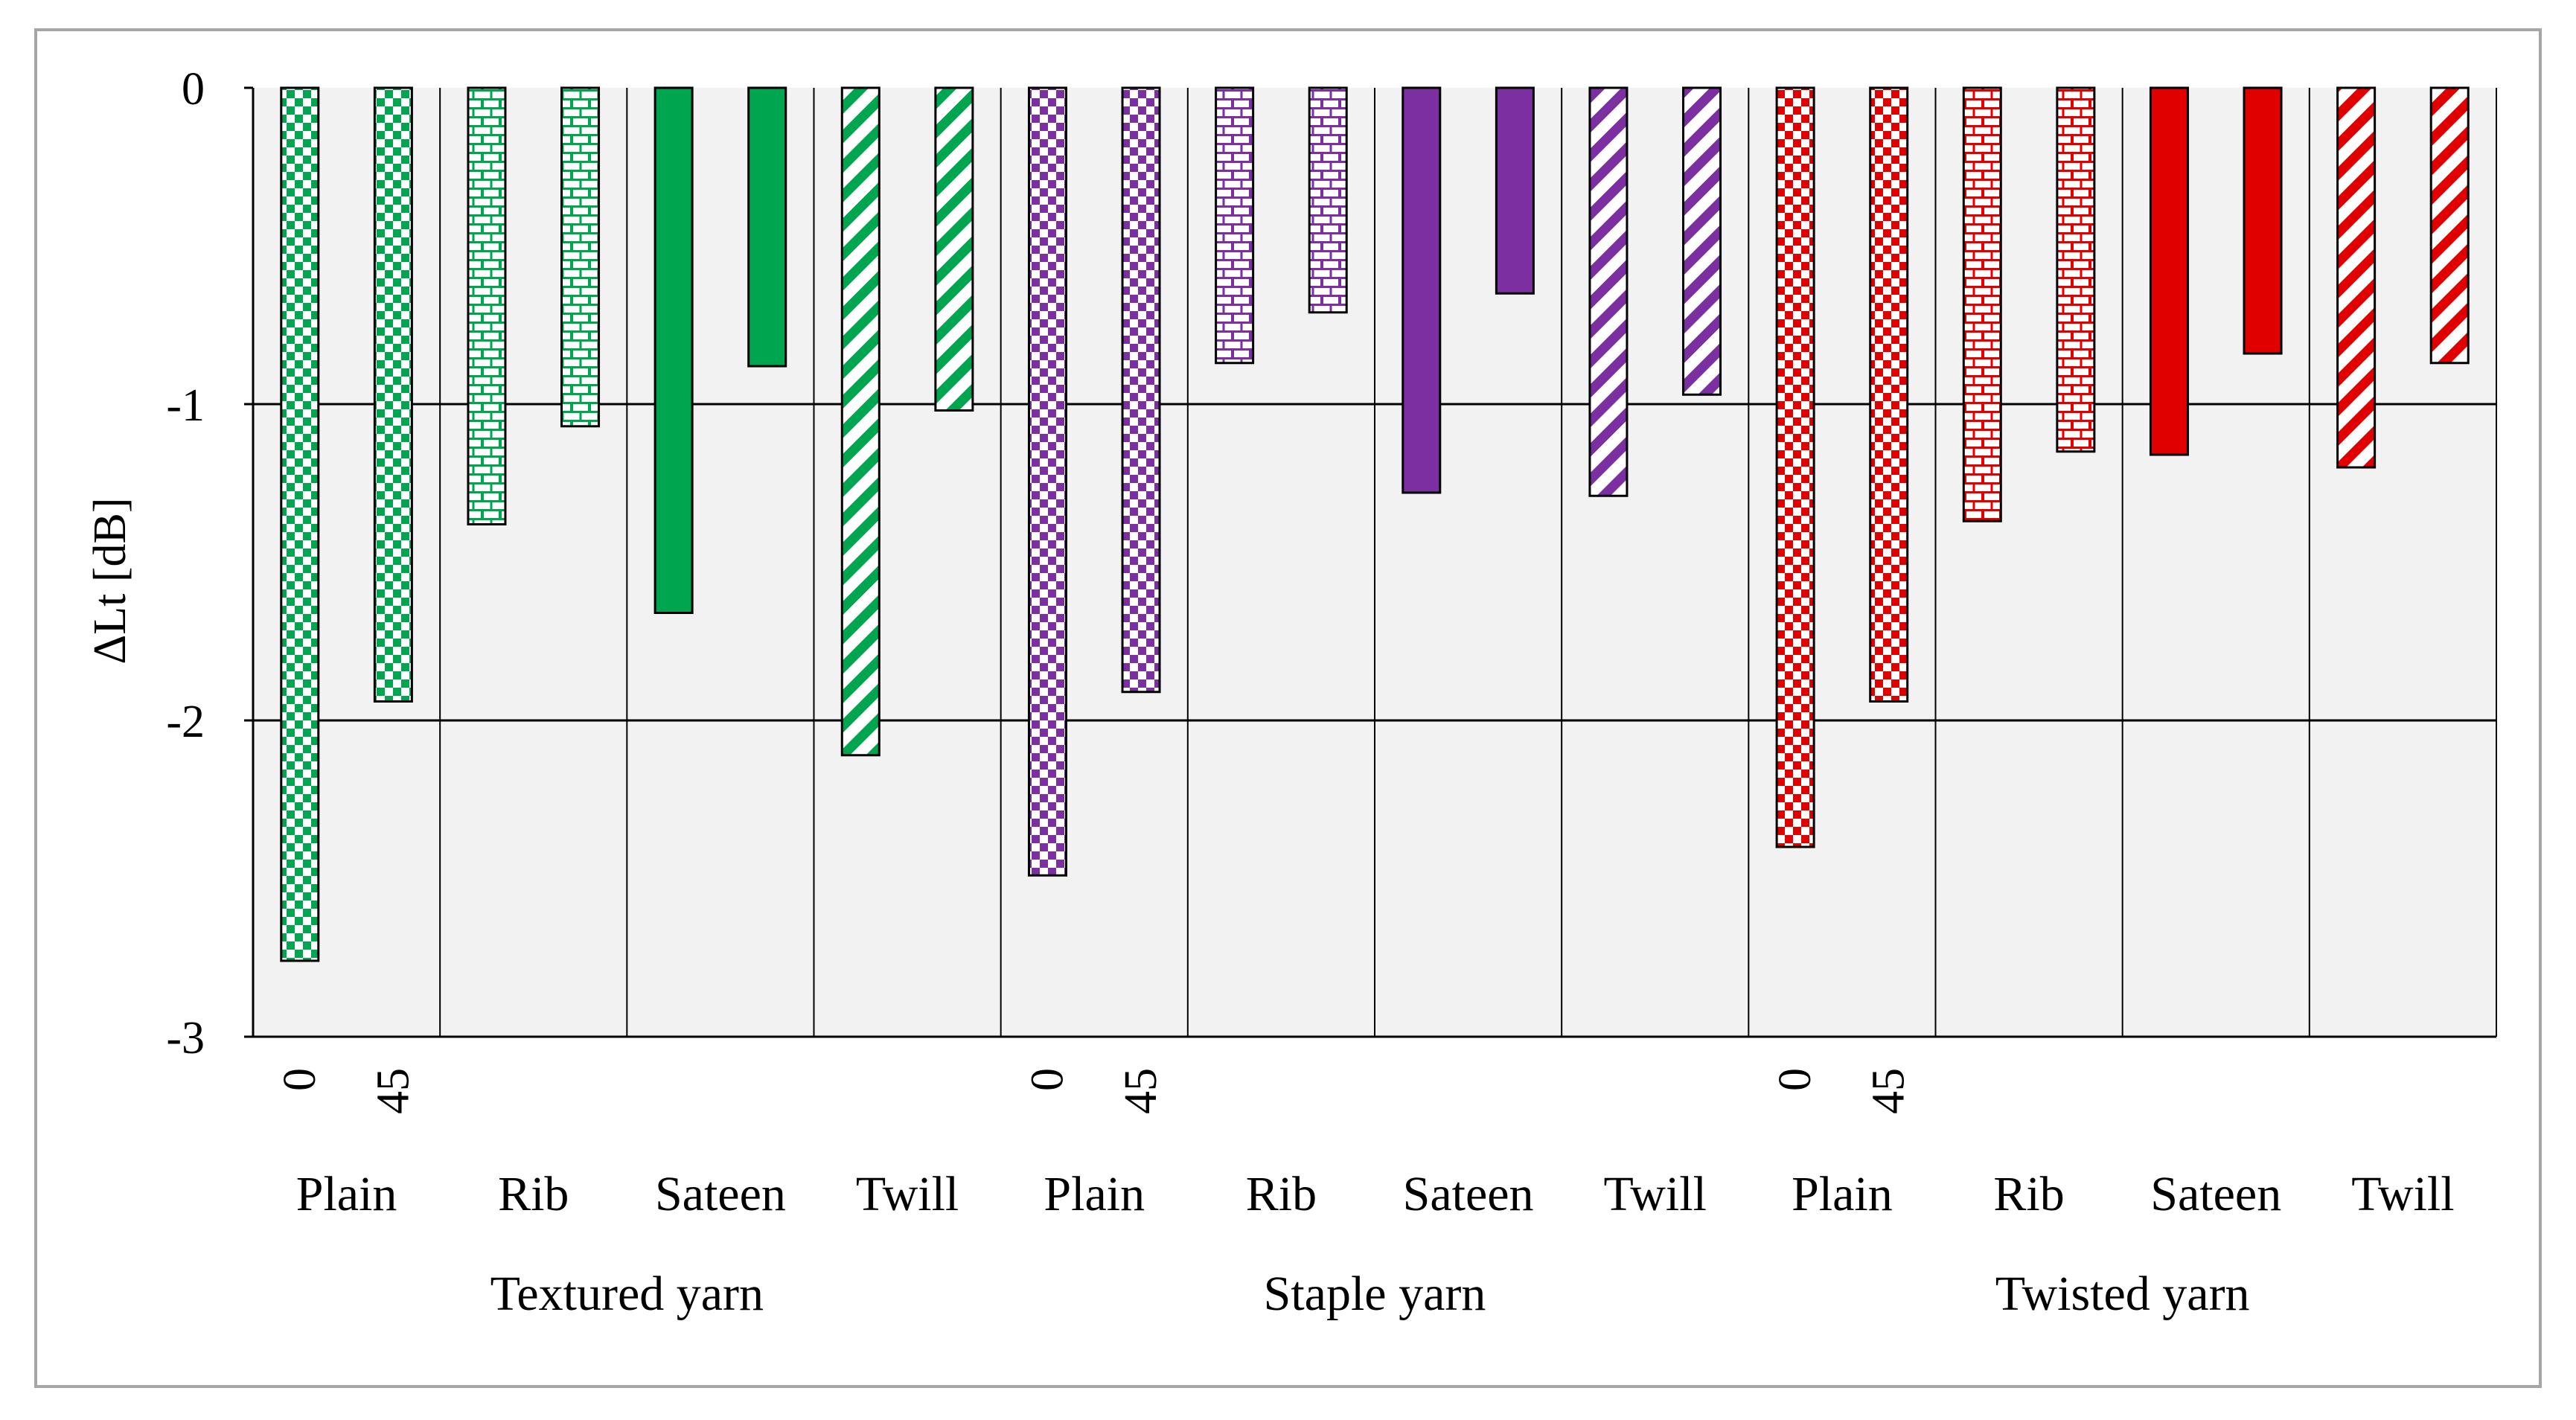 Image resolution: width=2576 pixels, height=1420 pixels. What do you see at coordinates (627, 1294) in the screenshot?
I see `group-label: Textured yarn` at bounding box center [627, 1294].